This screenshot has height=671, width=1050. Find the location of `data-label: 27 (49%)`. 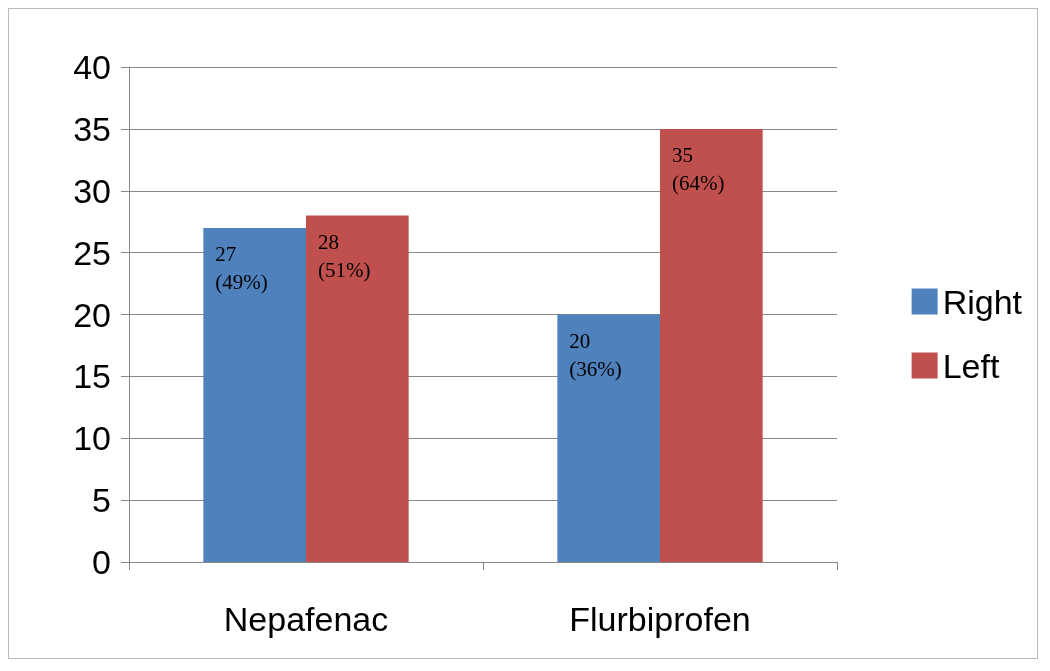

data-label: 27 (49%) is located at coordinates (241, 267).